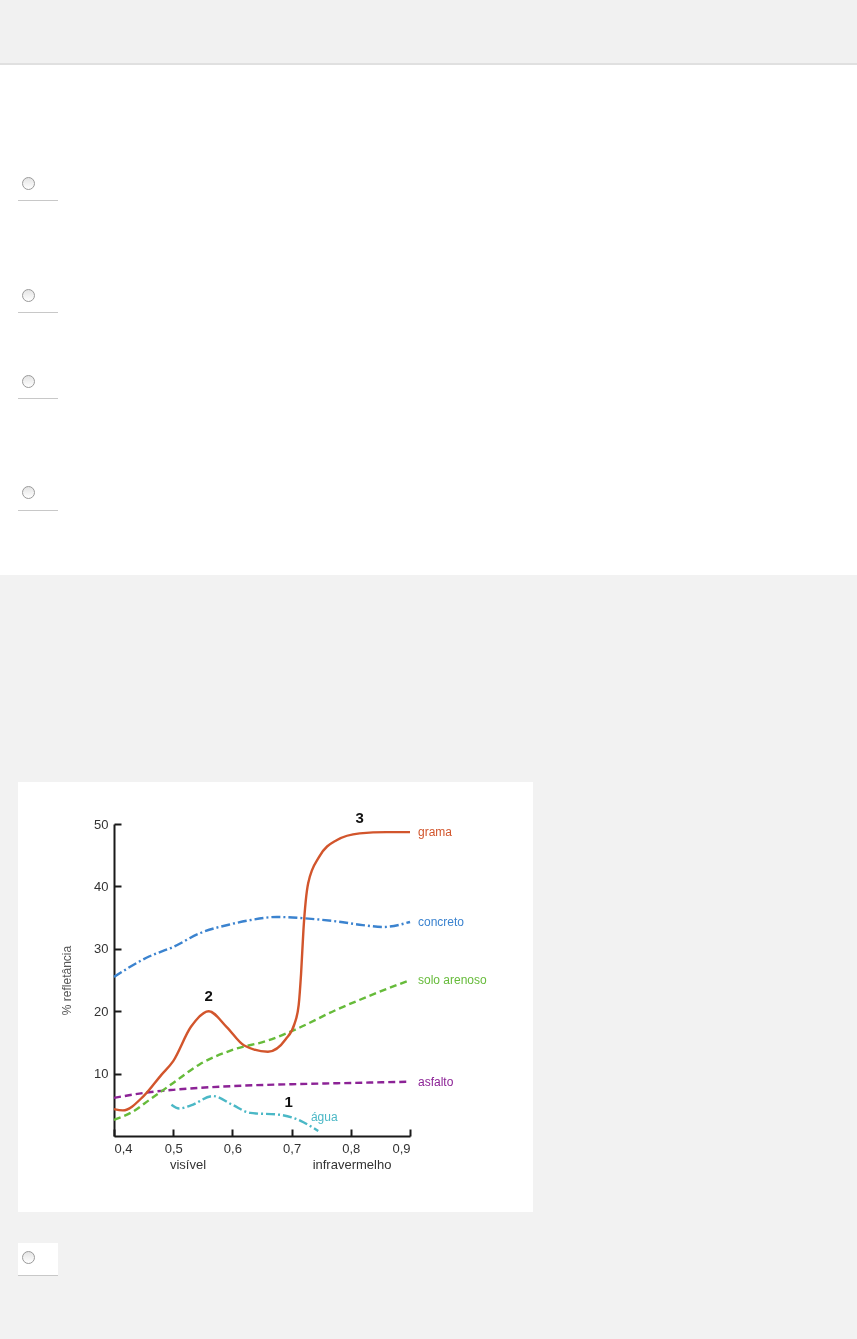  What do you see at coordinates (435, 832) in the screenshot?
I see `series-label: grama` at bounding box center [435, 832].